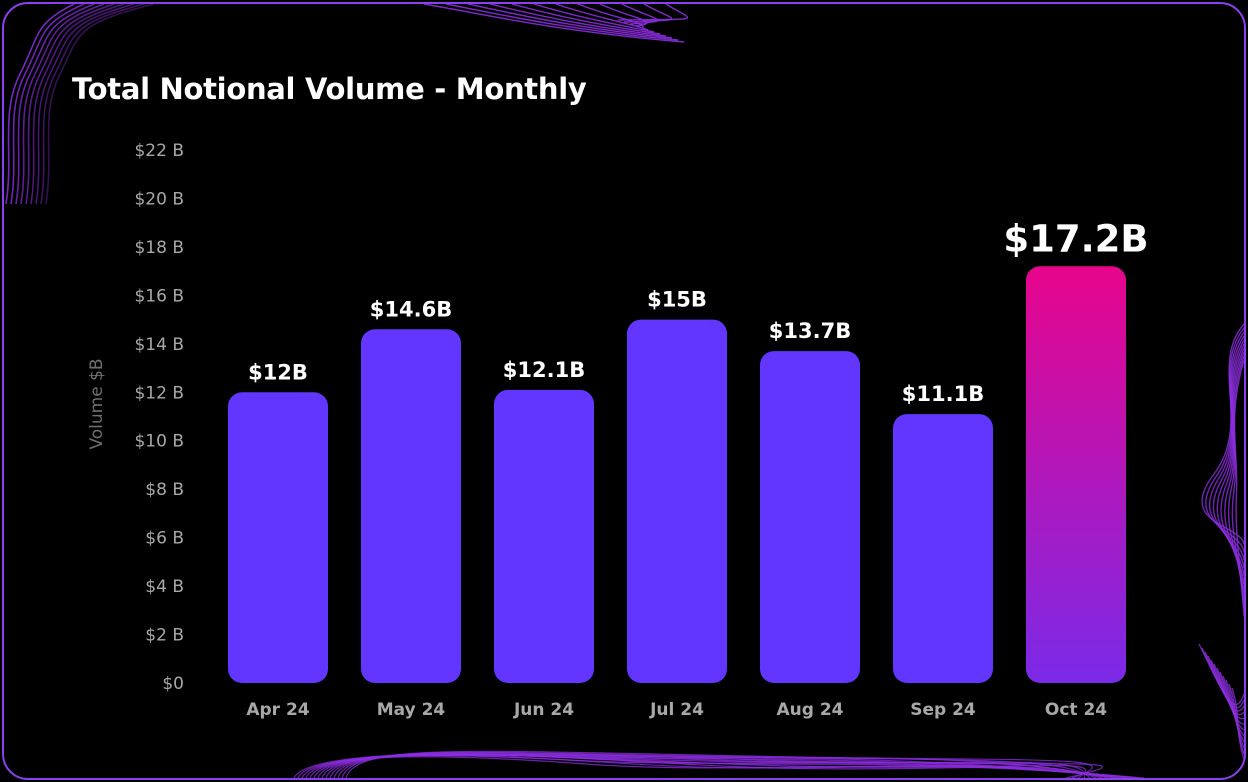 The width and height of the screenshot is (1248, 782). Describe the element at coordinates (97, 403) in the screenshot. I see `y-axis-label: Volume $B` at that location.